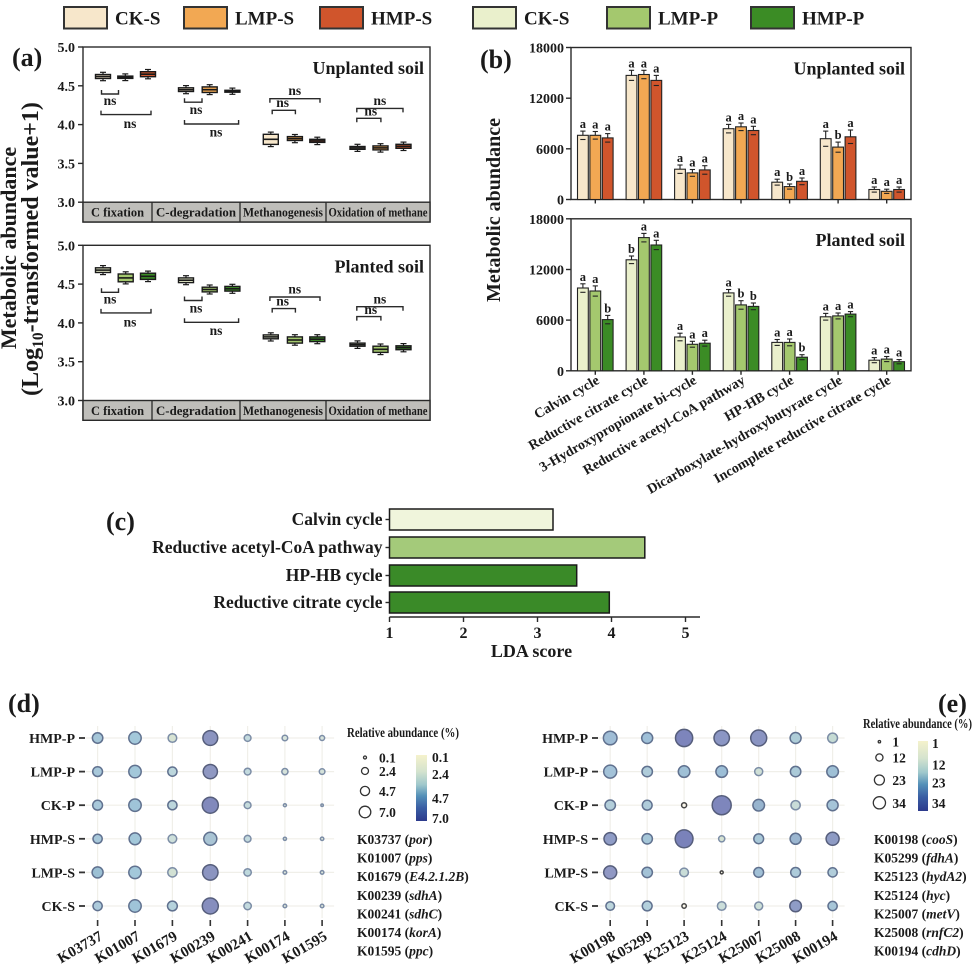 The height and width of the screenshot is (969, 974). Describe the element at coordinates (196, 411) in the screenshot. I see `svg-text: C-degradation` at that location.